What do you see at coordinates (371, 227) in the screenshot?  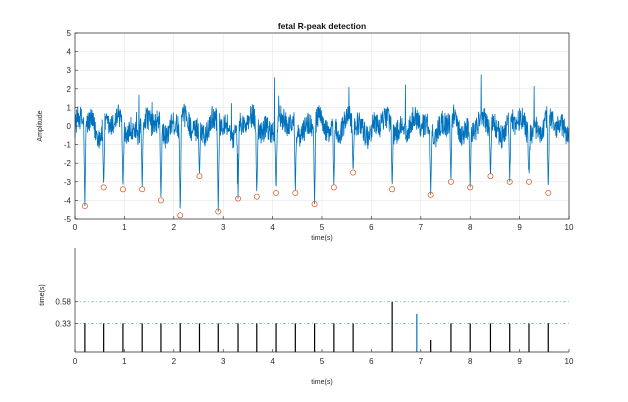 I see `top-x-tick-label: 6` at bounding box center [371, 227].